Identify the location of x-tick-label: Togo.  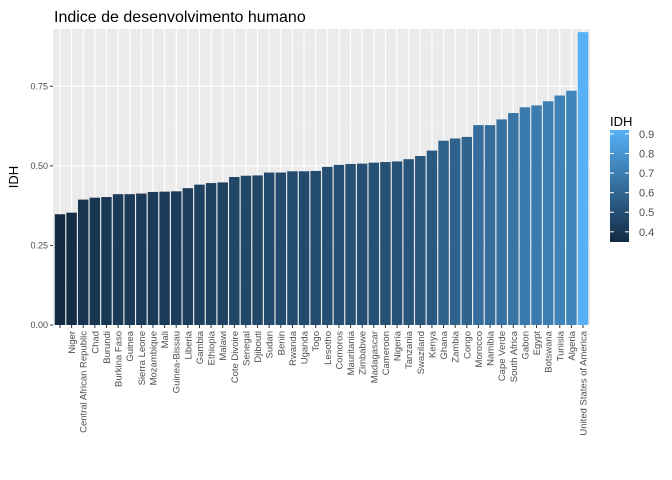
(316, 341).